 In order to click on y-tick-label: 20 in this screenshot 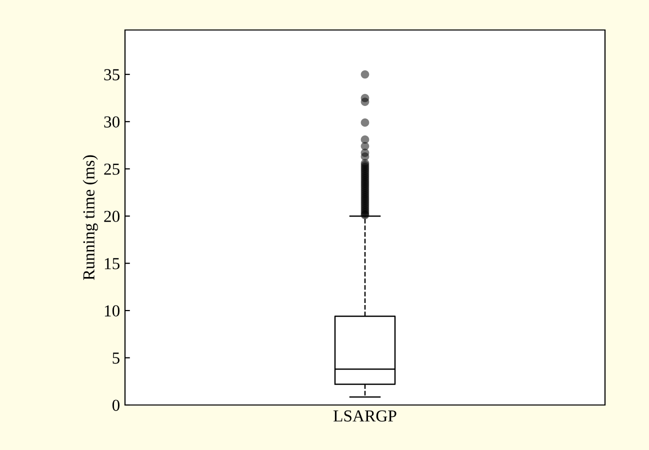, I will do `click(112, 216)`.